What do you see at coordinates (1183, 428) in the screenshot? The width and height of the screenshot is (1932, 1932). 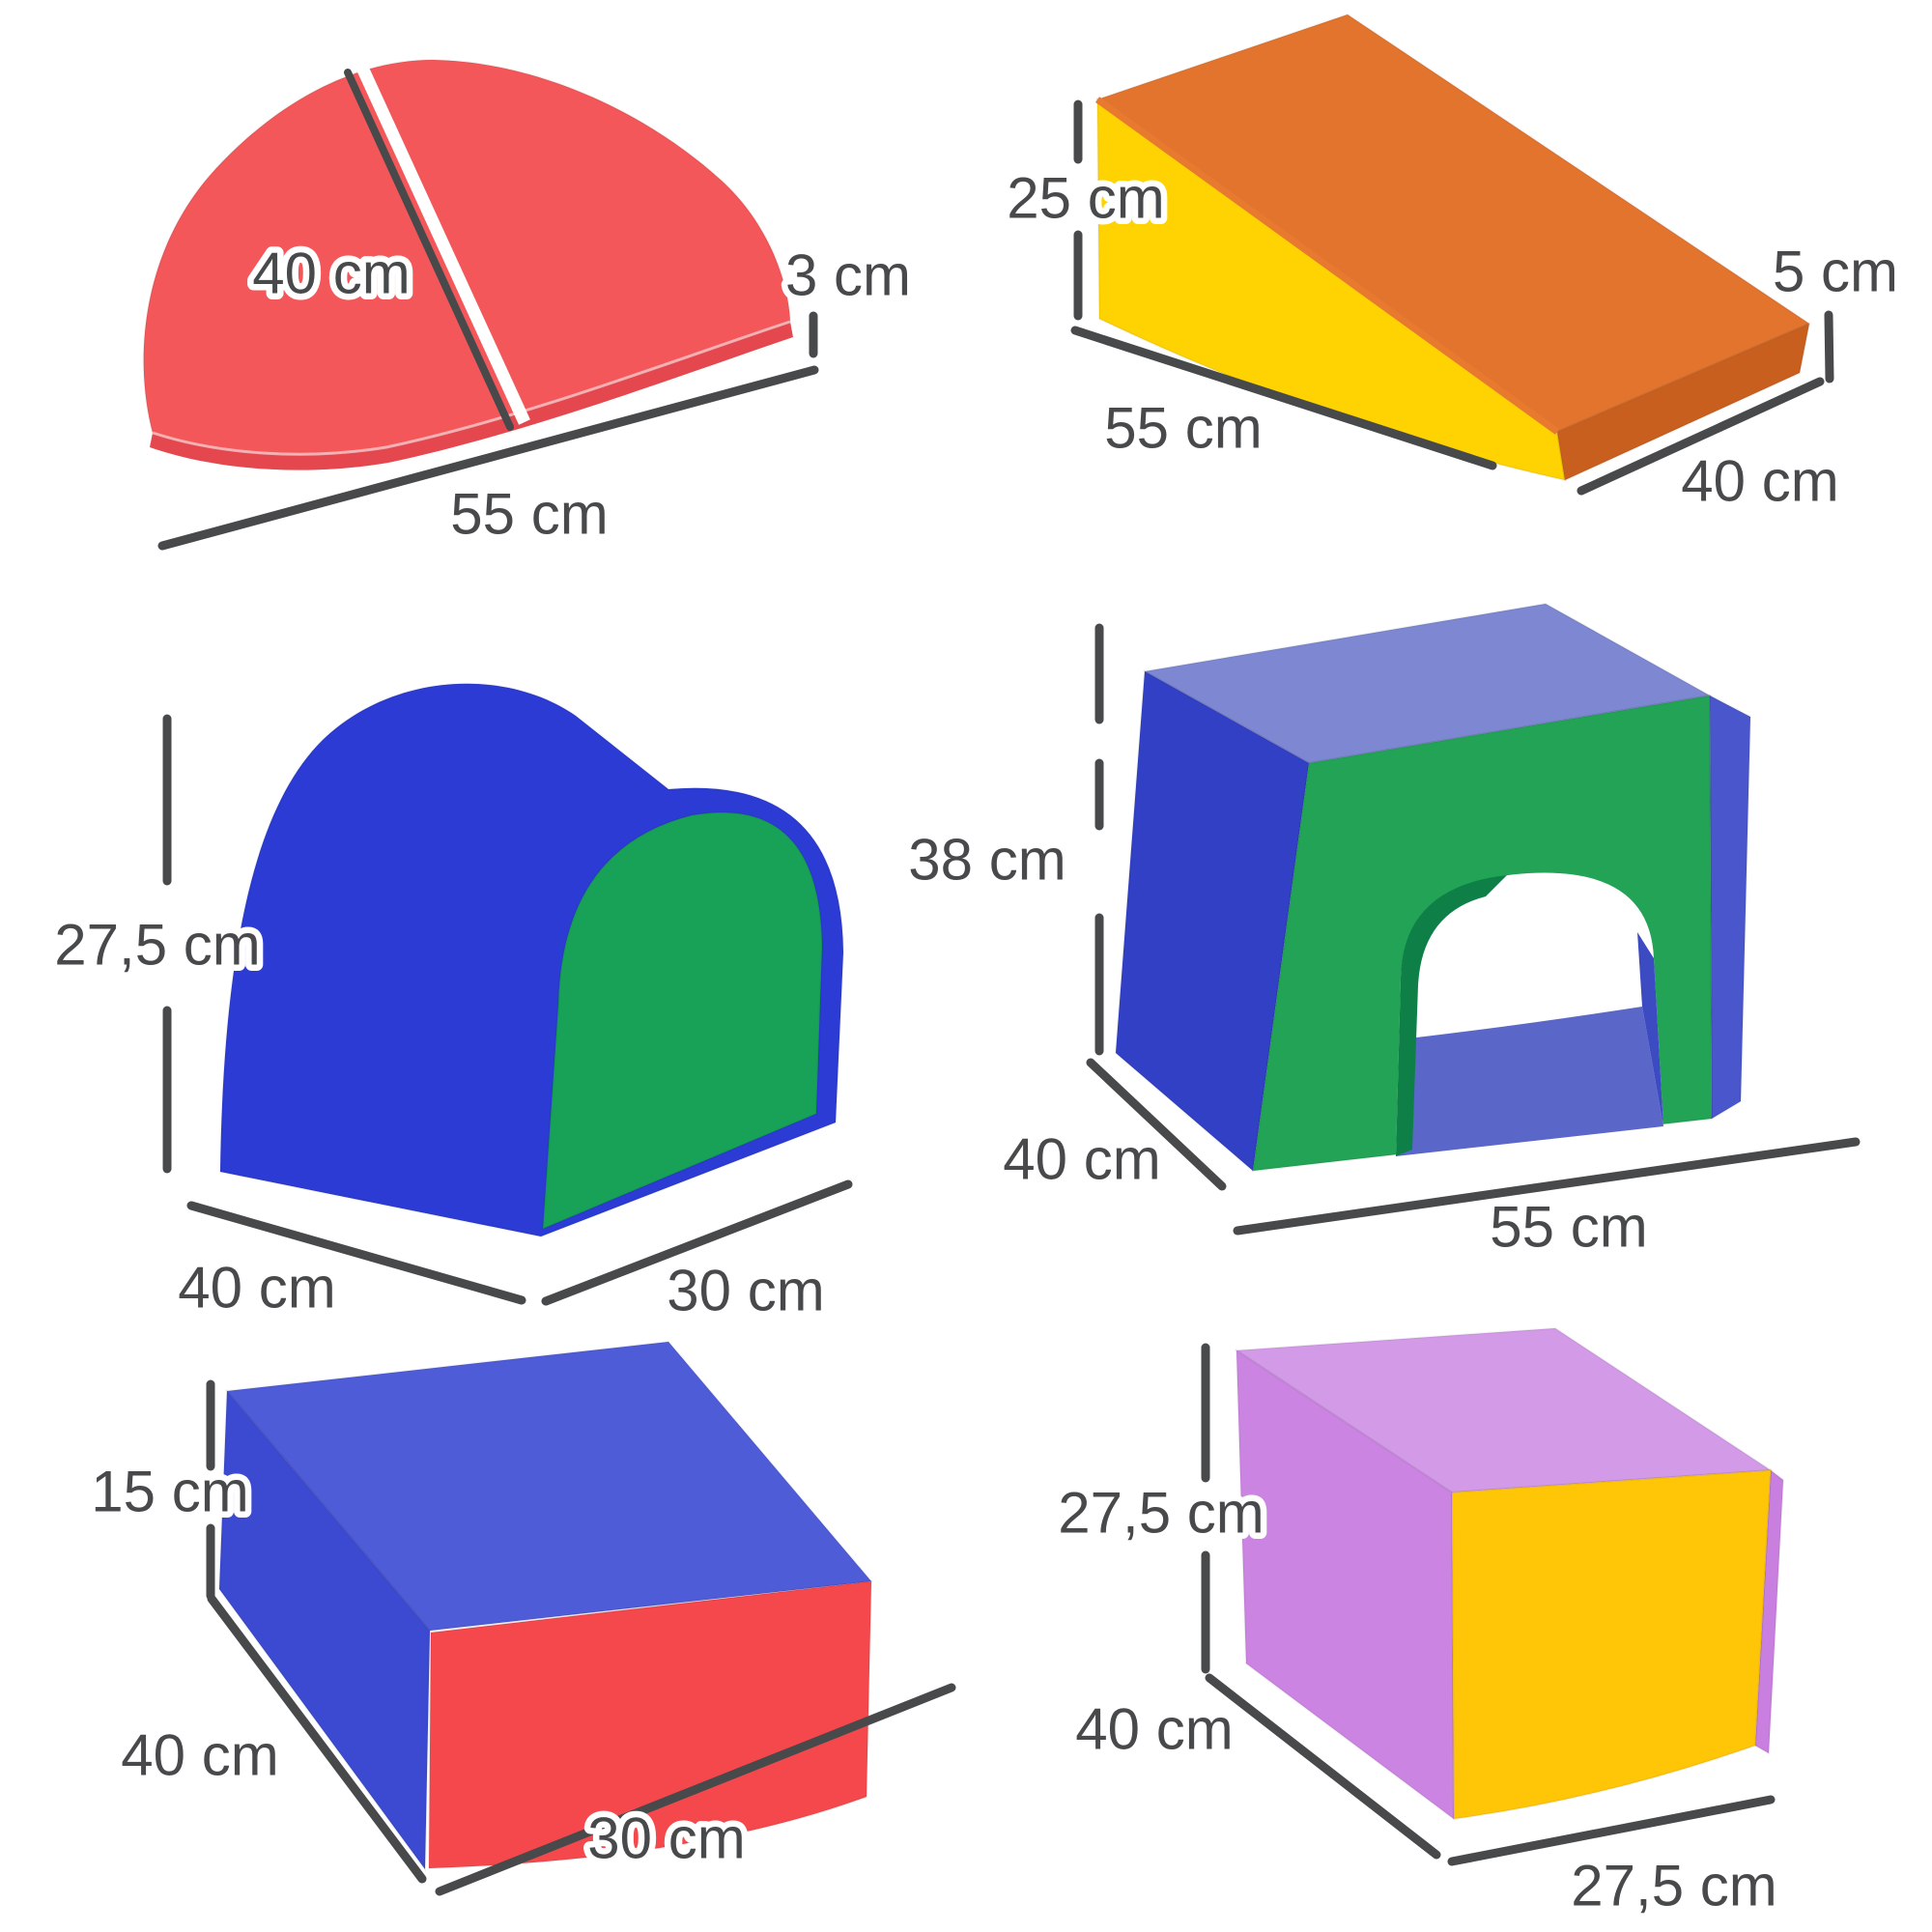 I see `dim-label-length: 55 cm` at bounding box center [1183, 428].